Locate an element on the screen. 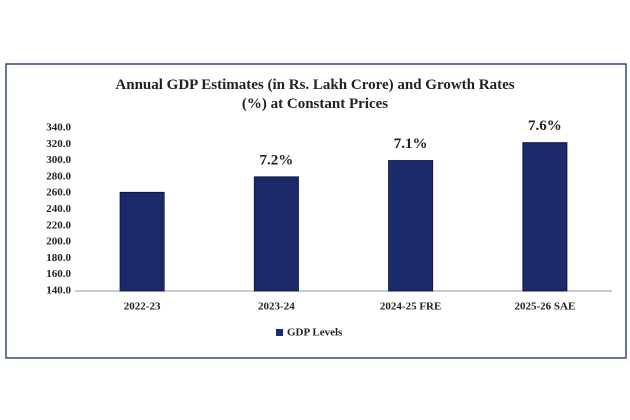 The image size is (630, 420). y-tick-label: 220.0 is located at coordinates (58, 225).